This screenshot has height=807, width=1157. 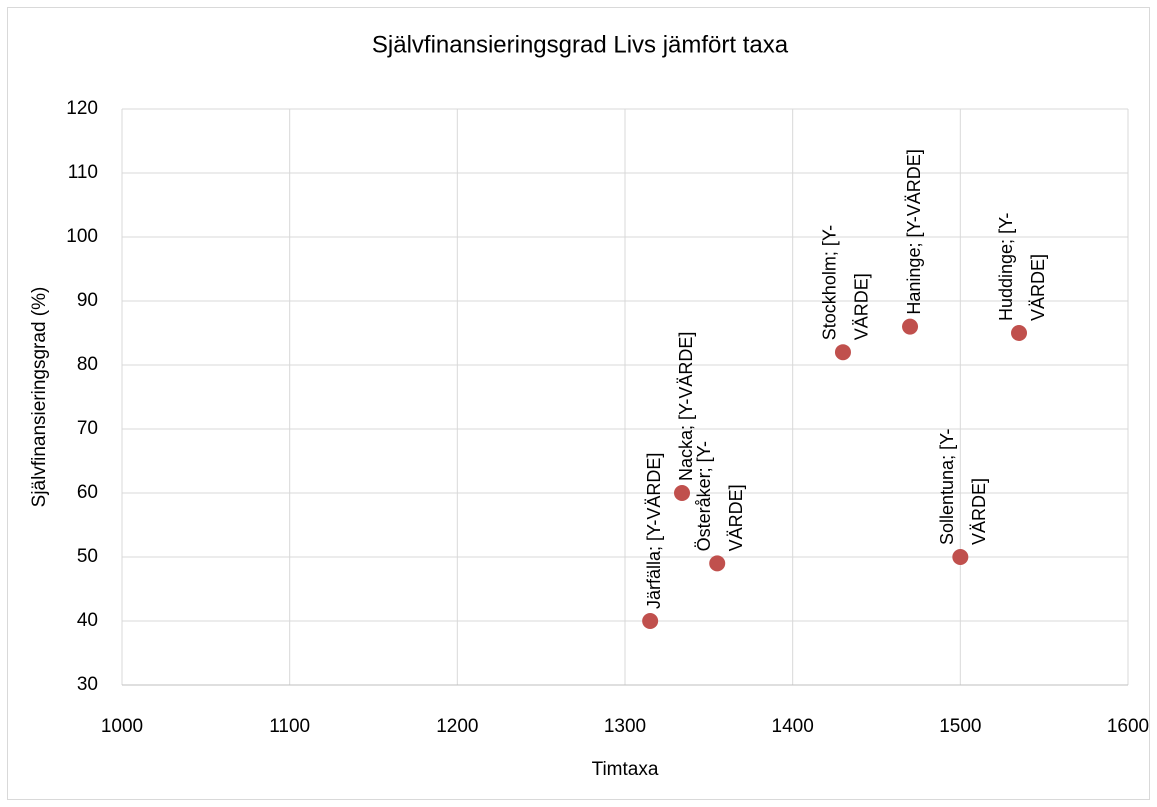 I want to click on data-label: Nacka; [Y-VÄRDE], so click(x=686, y=406).